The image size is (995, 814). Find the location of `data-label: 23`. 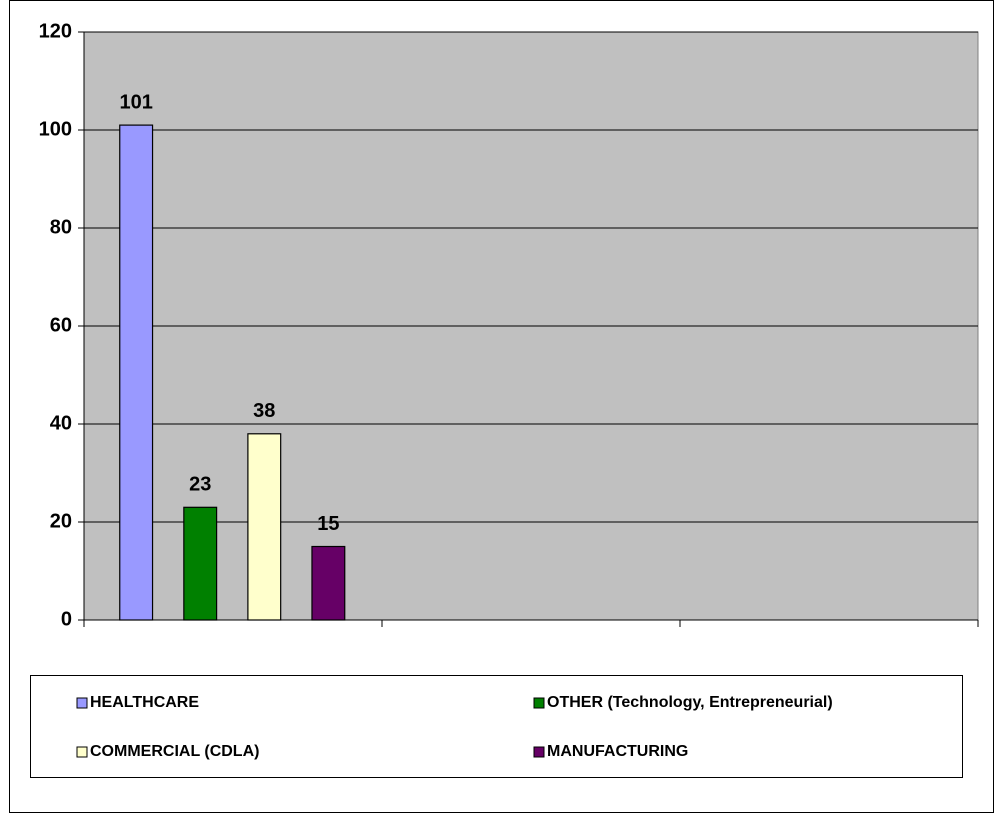

data-label: 23 is located at coordinates (200, 485).